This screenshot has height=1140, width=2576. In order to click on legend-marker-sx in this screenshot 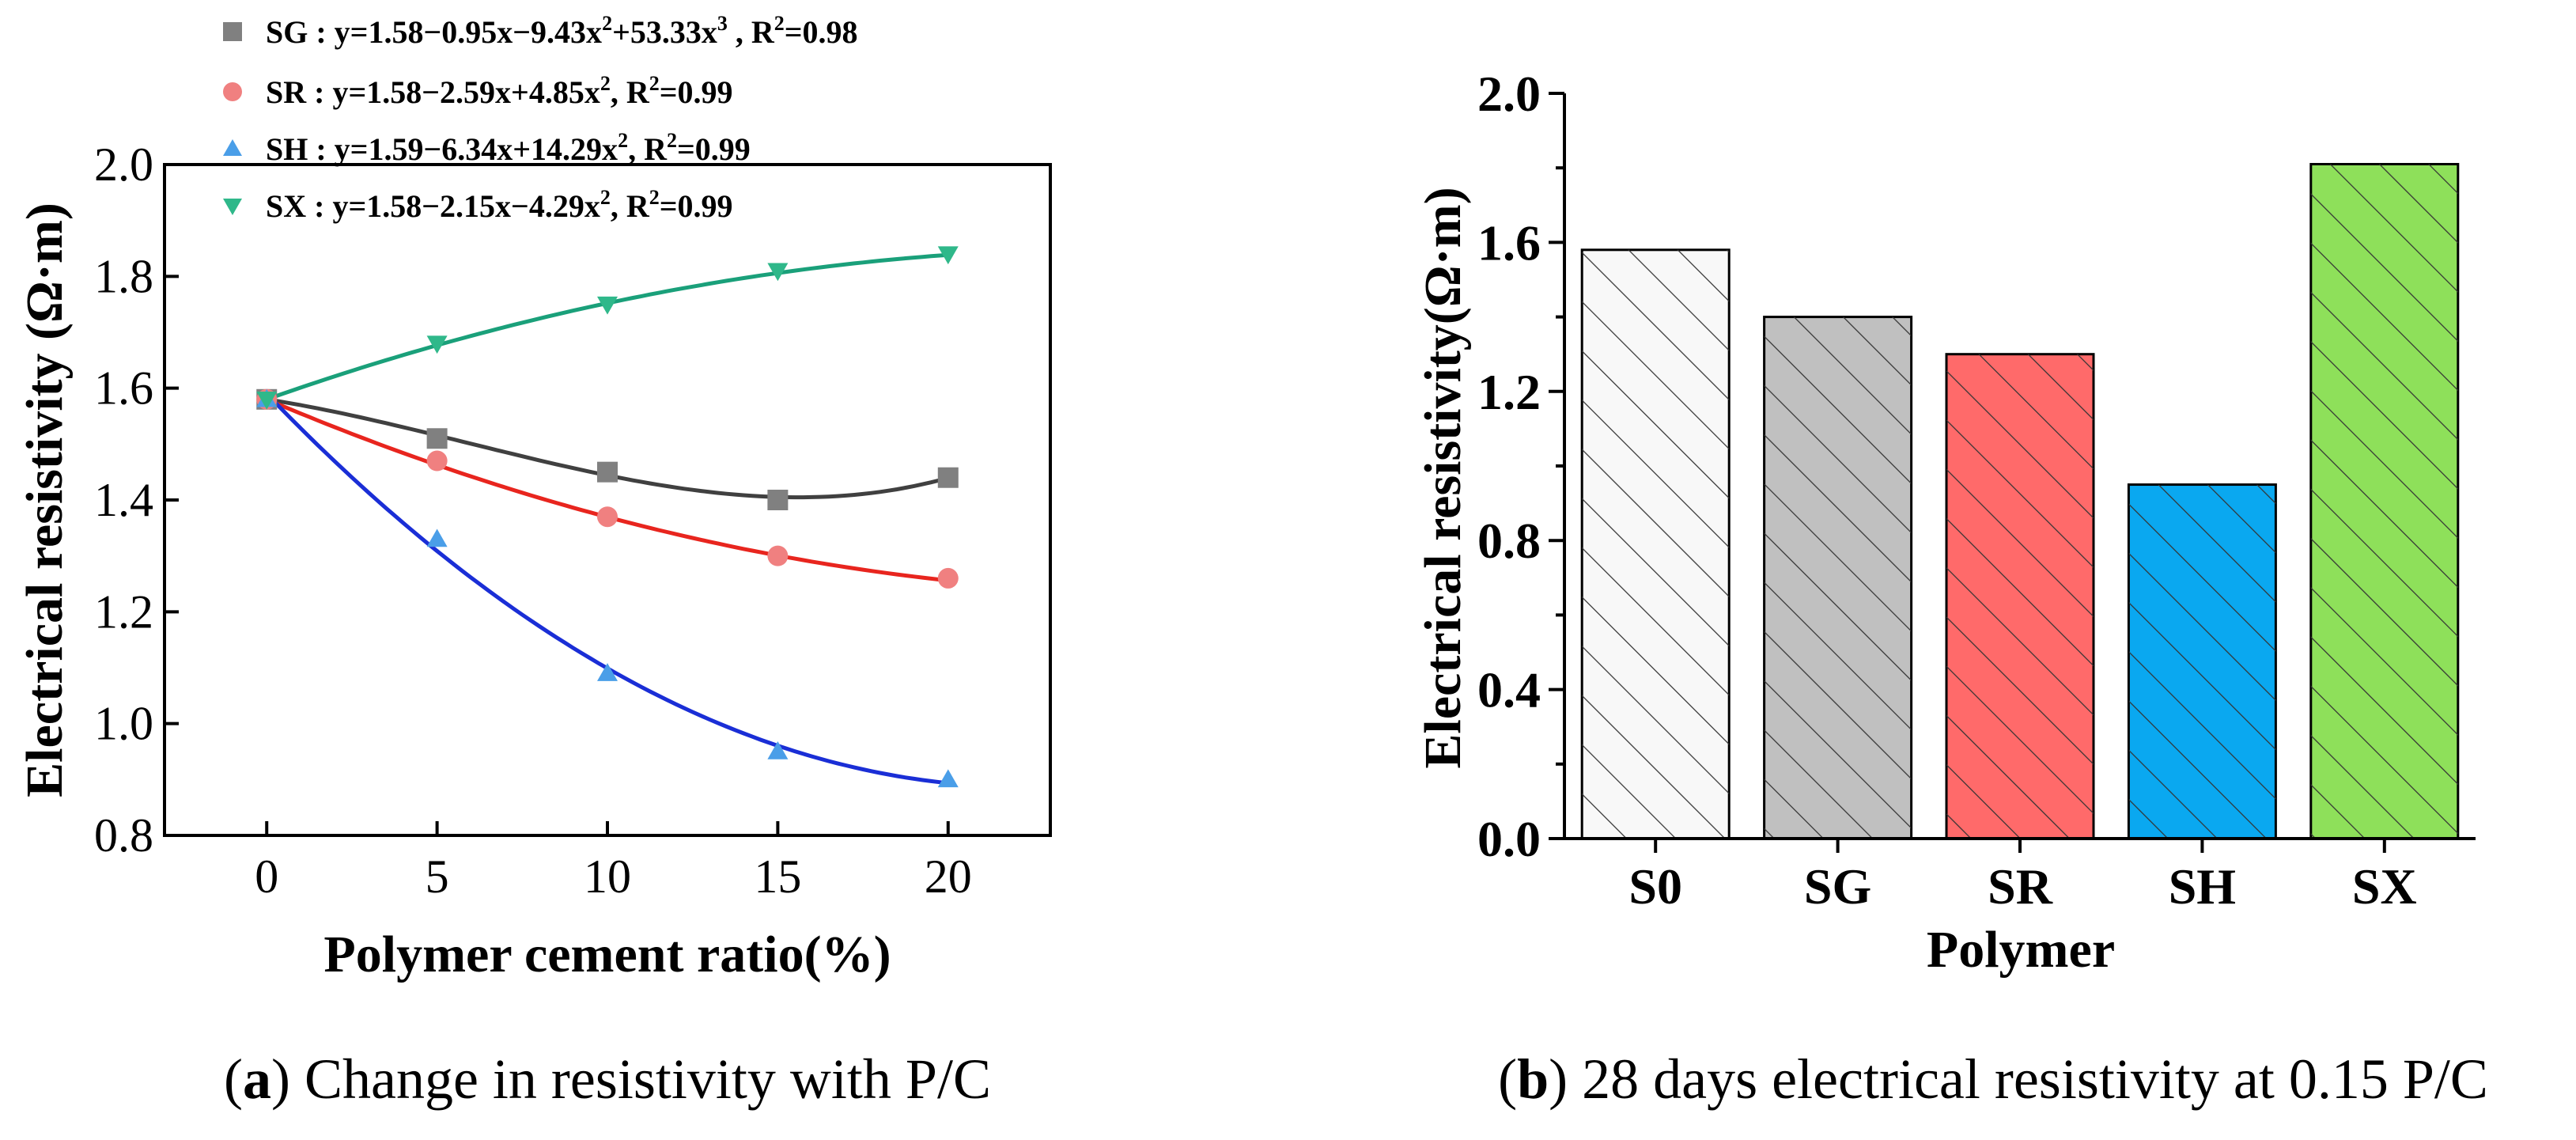, I will do `click(233, 207)`.